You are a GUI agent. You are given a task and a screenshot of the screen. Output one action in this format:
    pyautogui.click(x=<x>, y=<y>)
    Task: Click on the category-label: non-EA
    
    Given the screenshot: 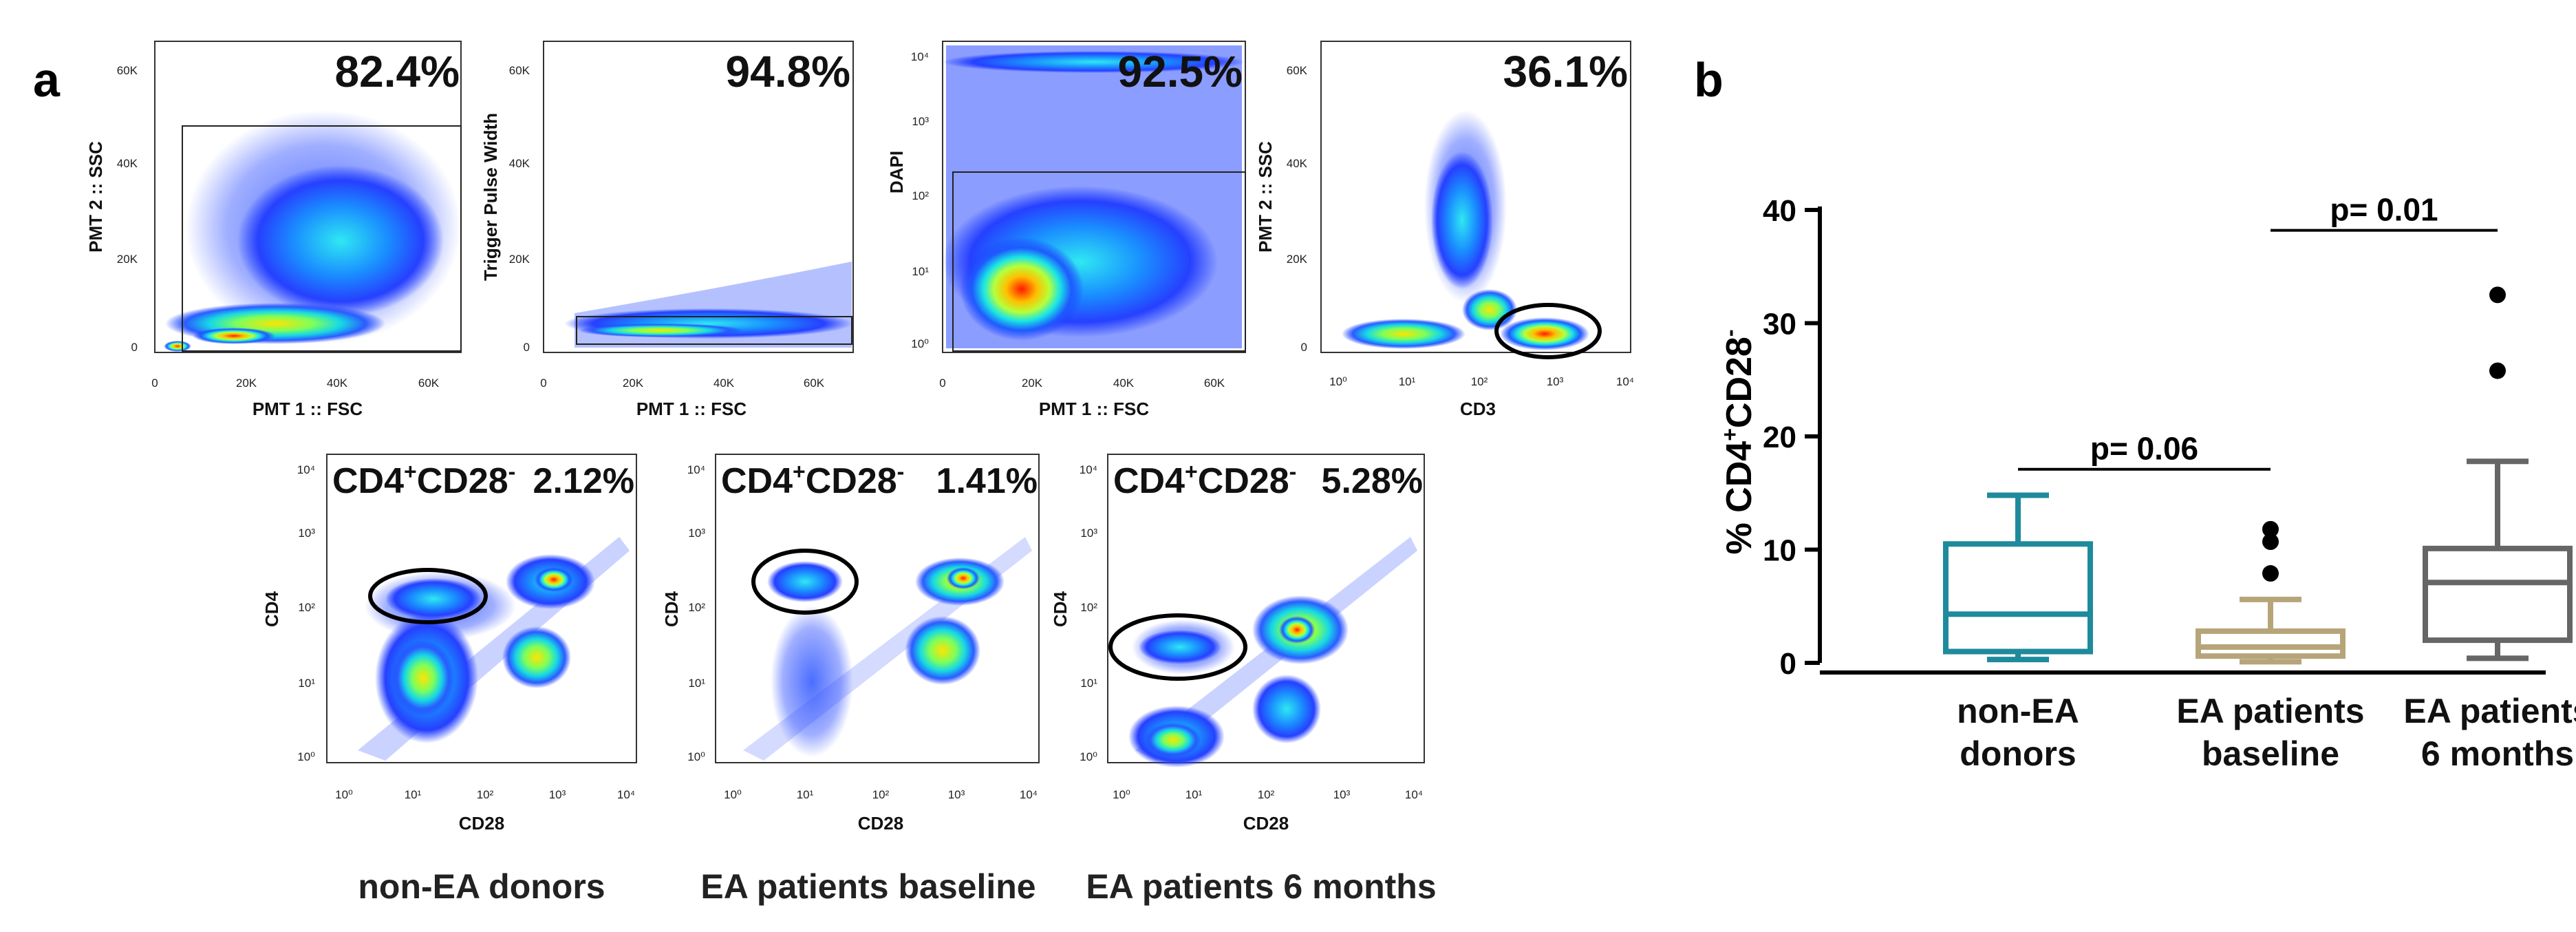 What is the action you would take?
    pyautogui.click(x=2018, y=711)
    